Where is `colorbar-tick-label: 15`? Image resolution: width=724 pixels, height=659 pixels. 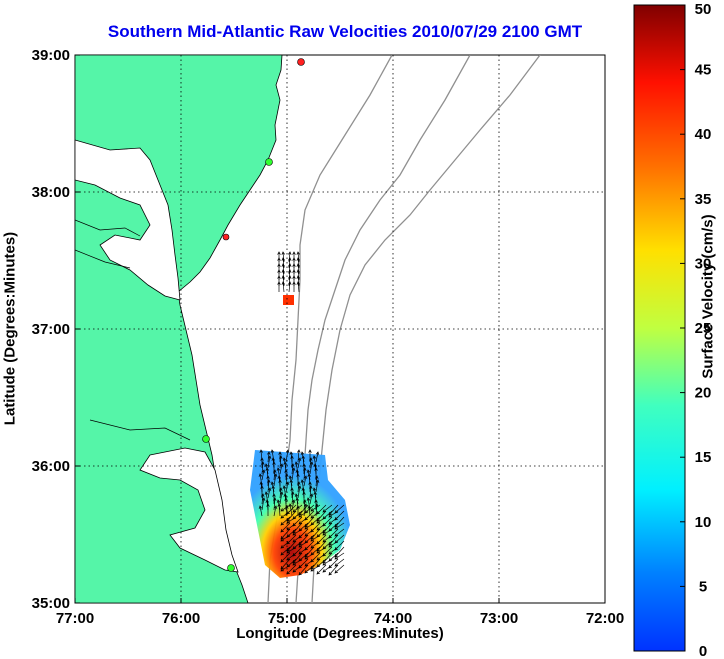 colorbar-tick-label: 15 is located at coordinates (703, 457).